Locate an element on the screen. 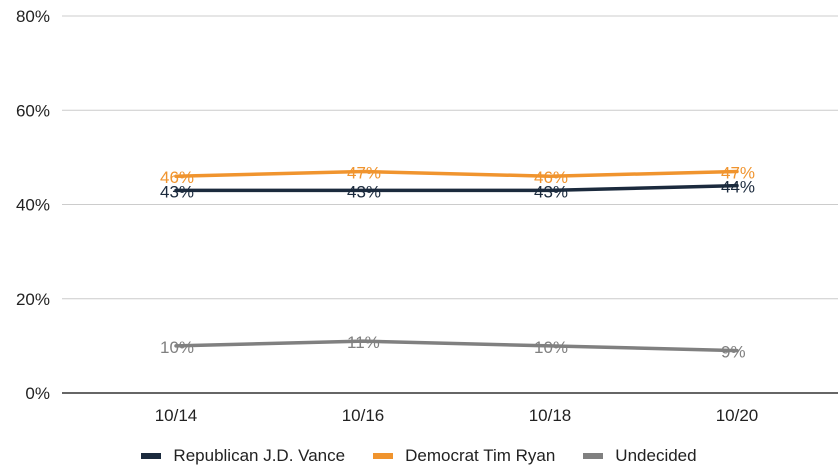 This screenshot has height=471, width=838. x-tick-label: 10/18 is located at coordinates (550, 415).